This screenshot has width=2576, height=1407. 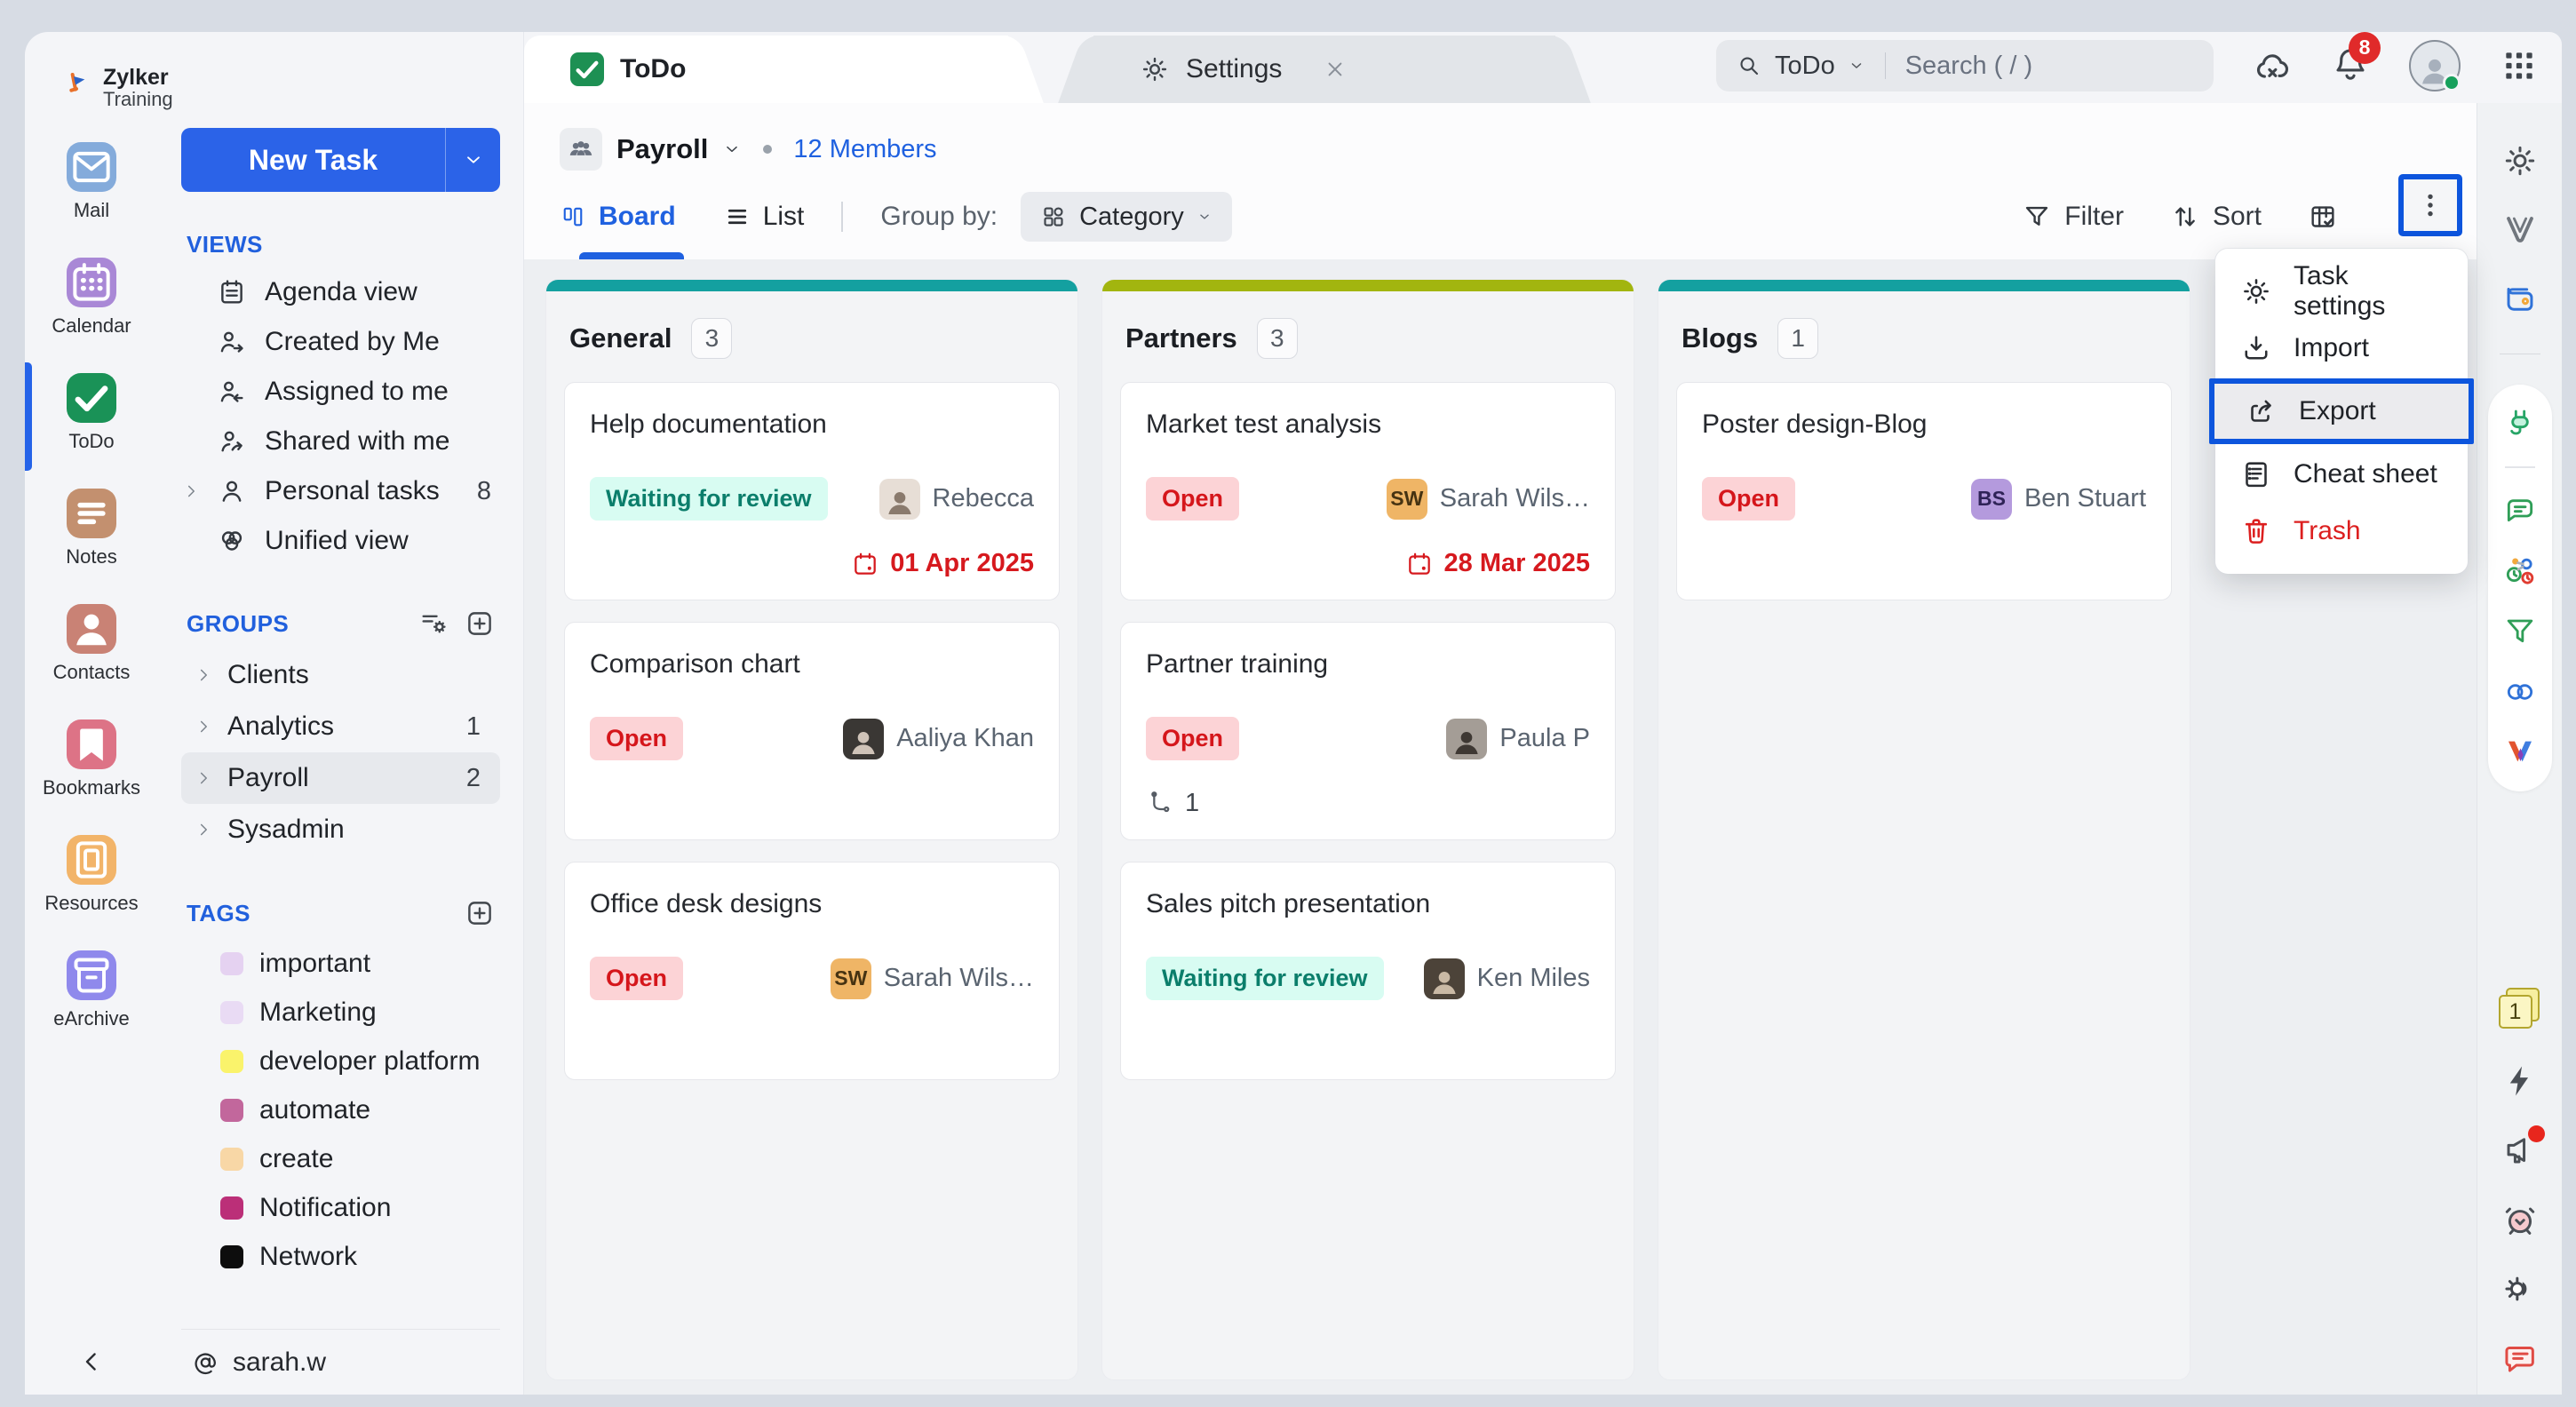 What do you see at coordinates (472, 160) in the screenshot?
I see `new-task-dropdown` at bounding box center [472, 160].